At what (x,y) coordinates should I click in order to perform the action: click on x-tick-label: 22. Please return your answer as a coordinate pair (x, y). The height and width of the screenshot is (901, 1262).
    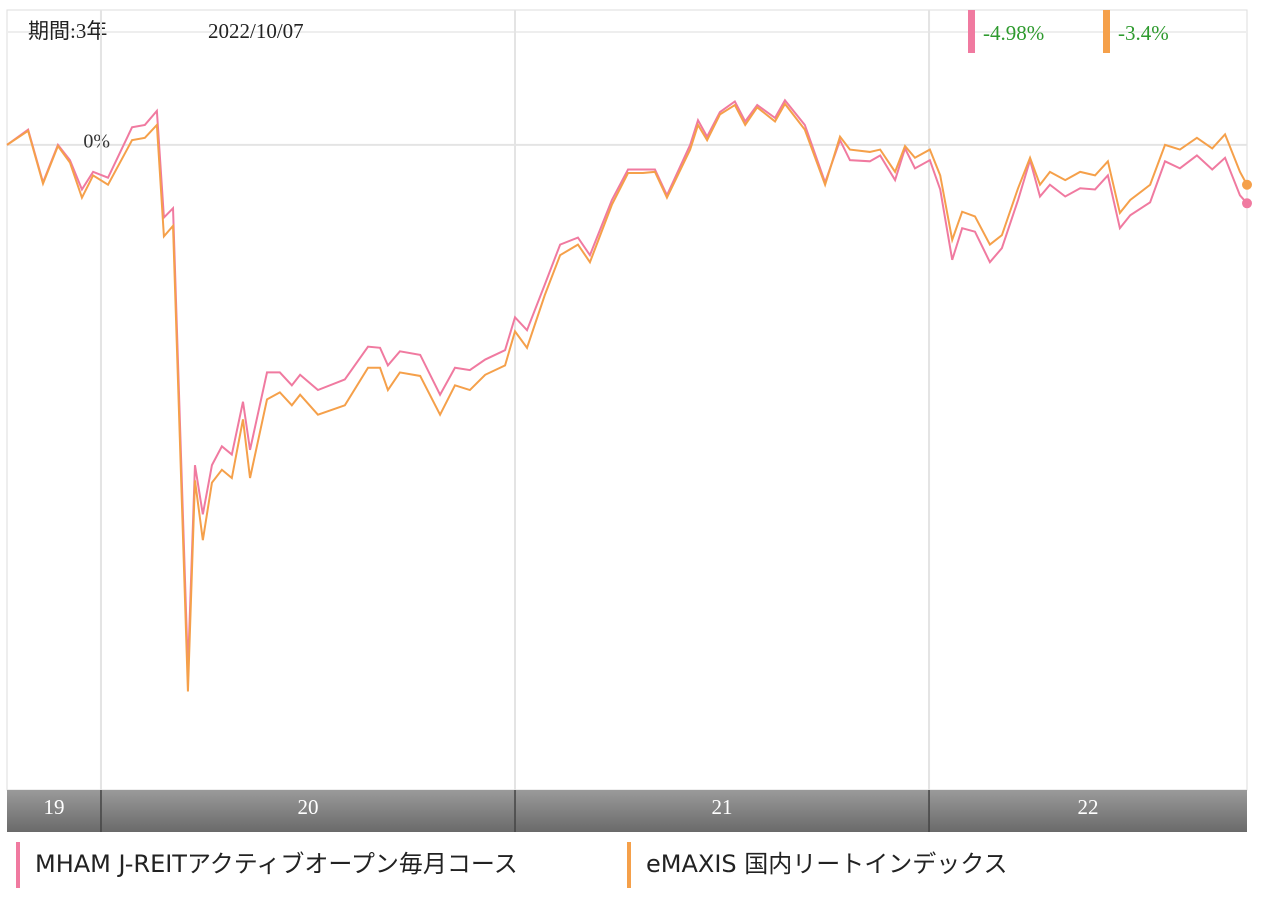
    Looking at the image, I should click on (1088, 807).